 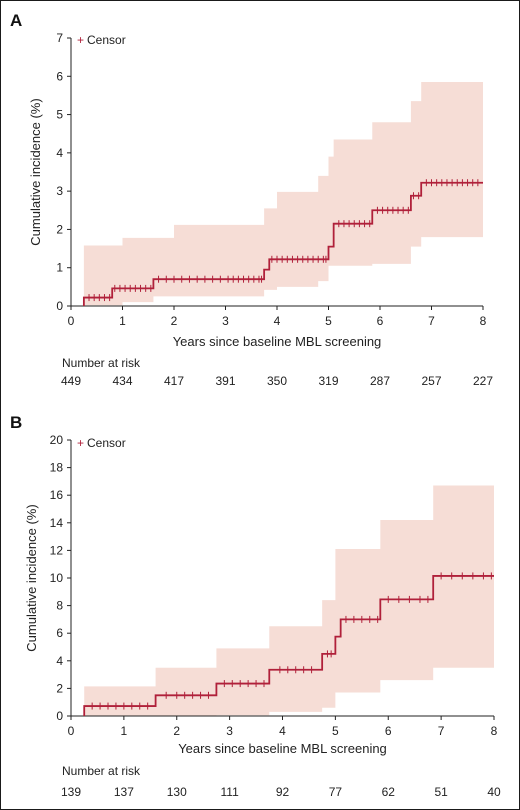 I want to click on panel-b-risk-value: 137, so click(x=124, y=792).